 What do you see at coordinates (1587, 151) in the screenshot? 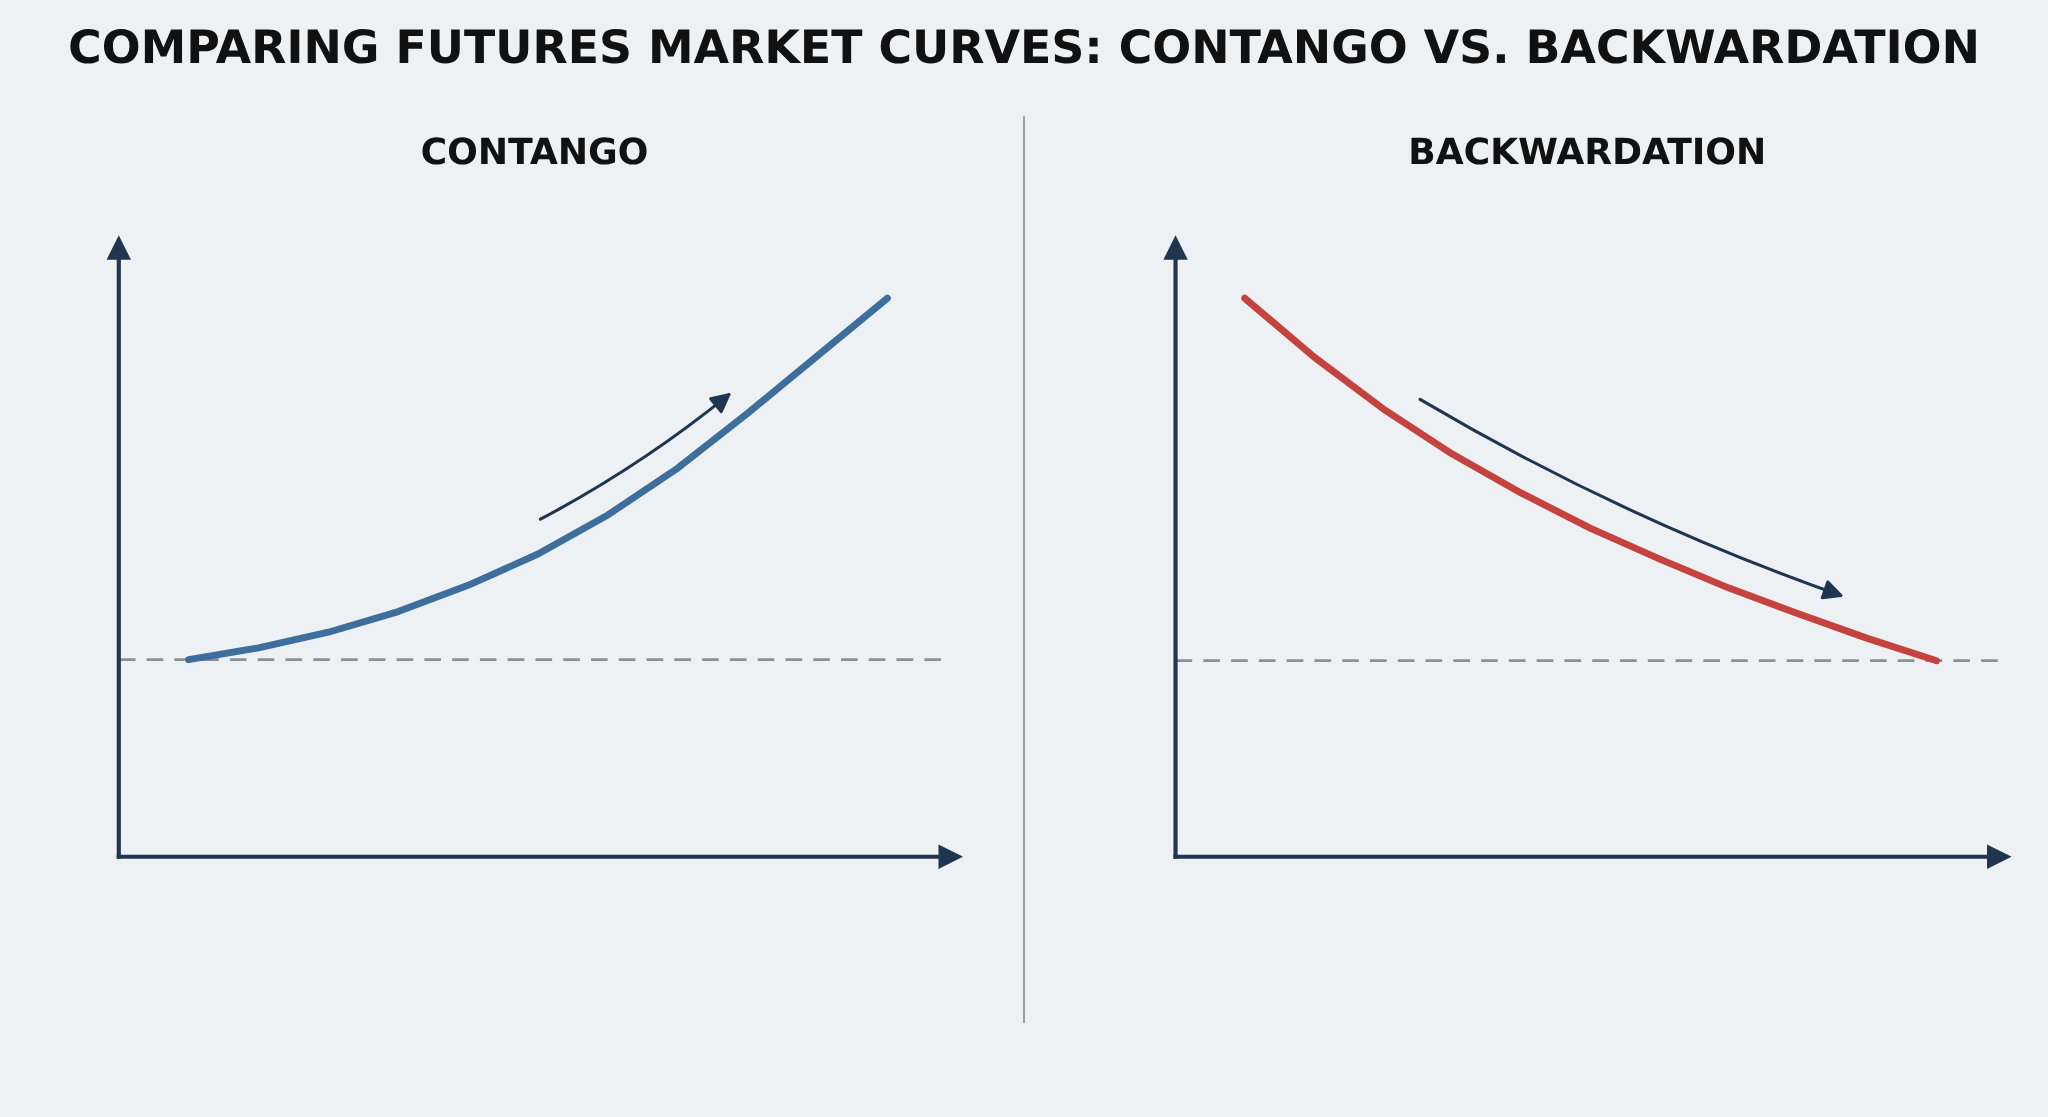
I see `chart-title: BACKWARDATION` at bounding box center [1587, 151].